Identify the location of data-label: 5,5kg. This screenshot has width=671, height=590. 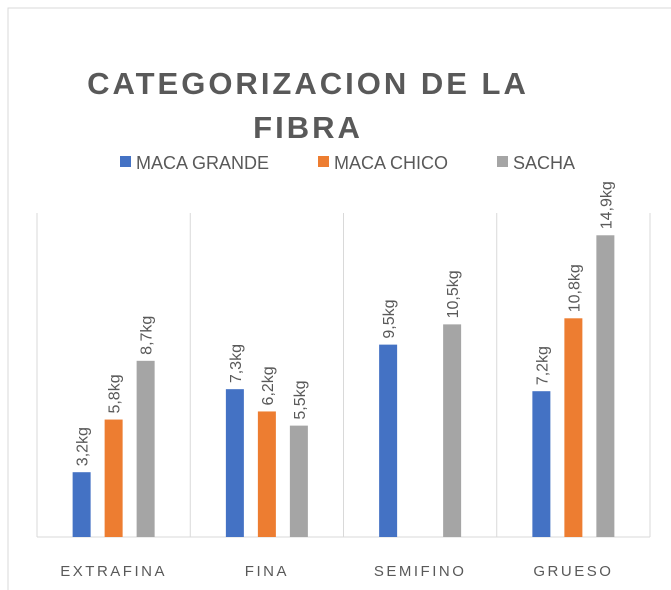
(300, 399).